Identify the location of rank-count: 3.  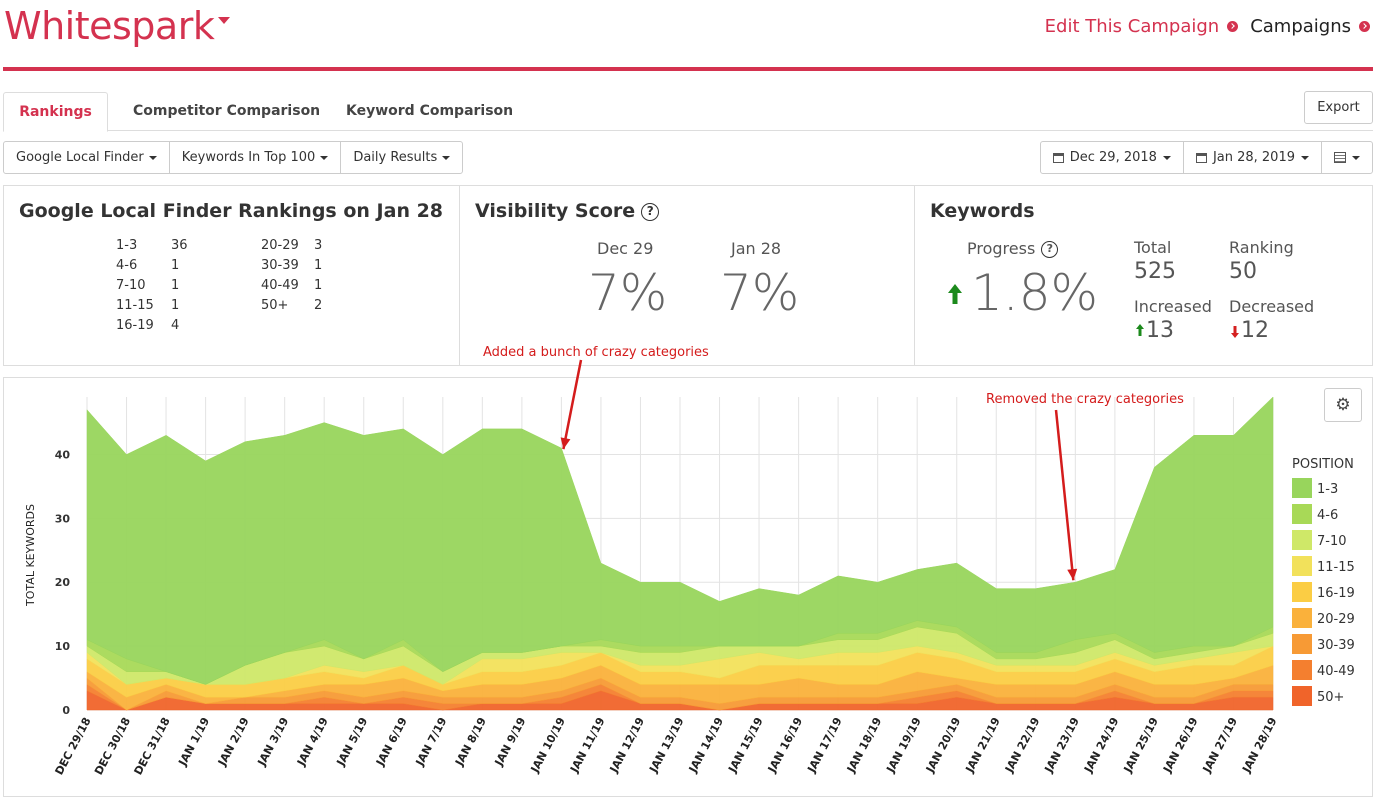
(318, 245).